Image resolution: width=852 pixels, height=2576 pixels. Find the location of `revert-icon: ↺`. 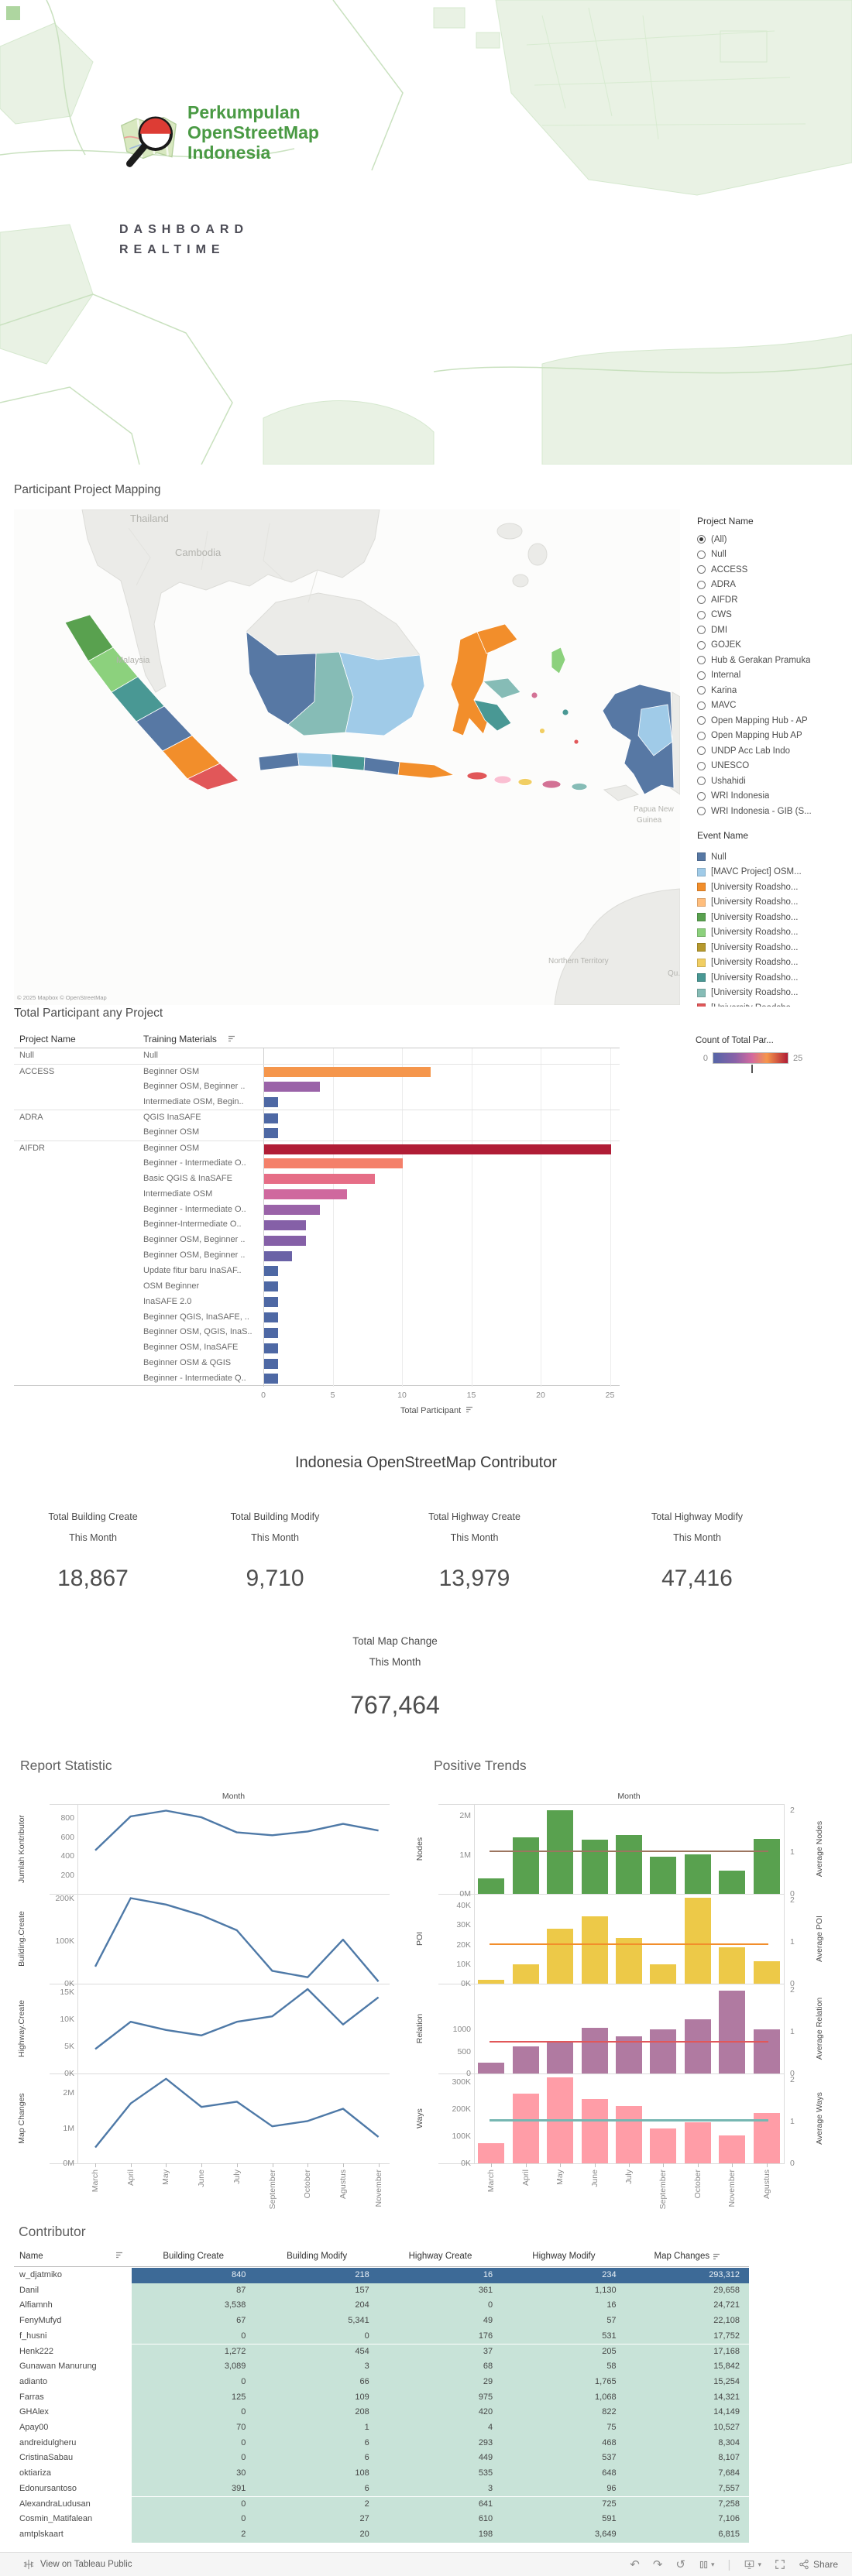

revert-icon: ↺ is located at coordinates (680, 2564).